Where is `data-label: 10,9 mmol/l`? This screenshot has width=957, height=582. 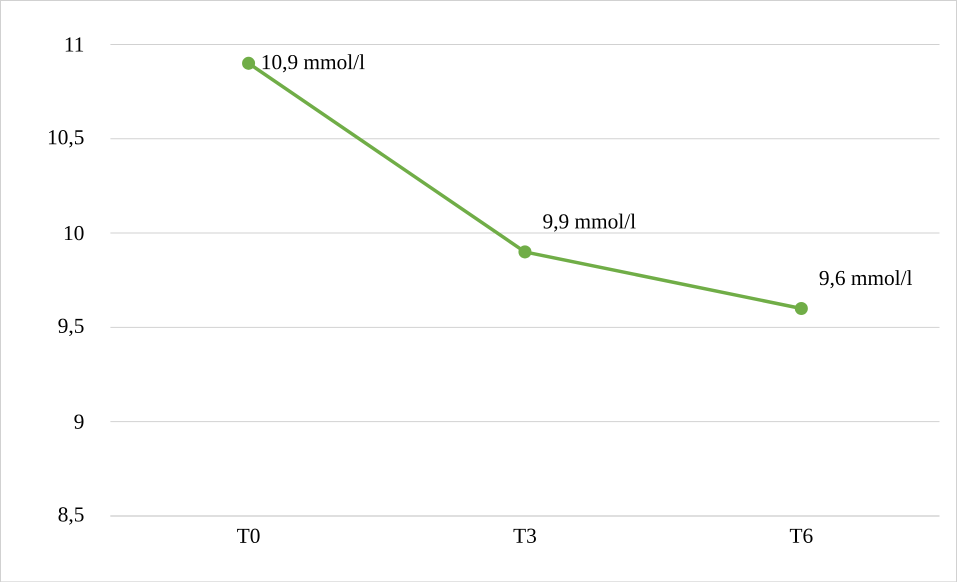 data-label: 10,9 mmol/l is located at coordinates (313, 63).